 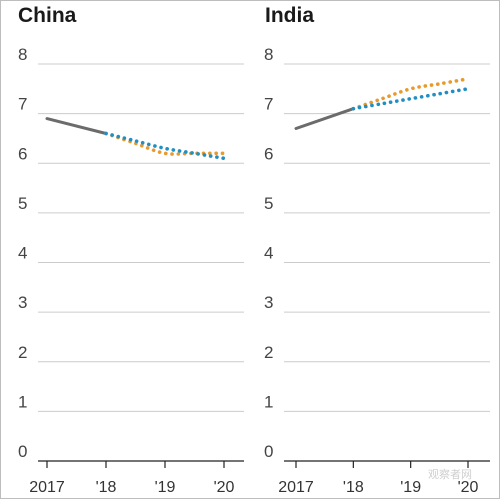 I want to click on panel-title: China, so click(x=47, y=15).